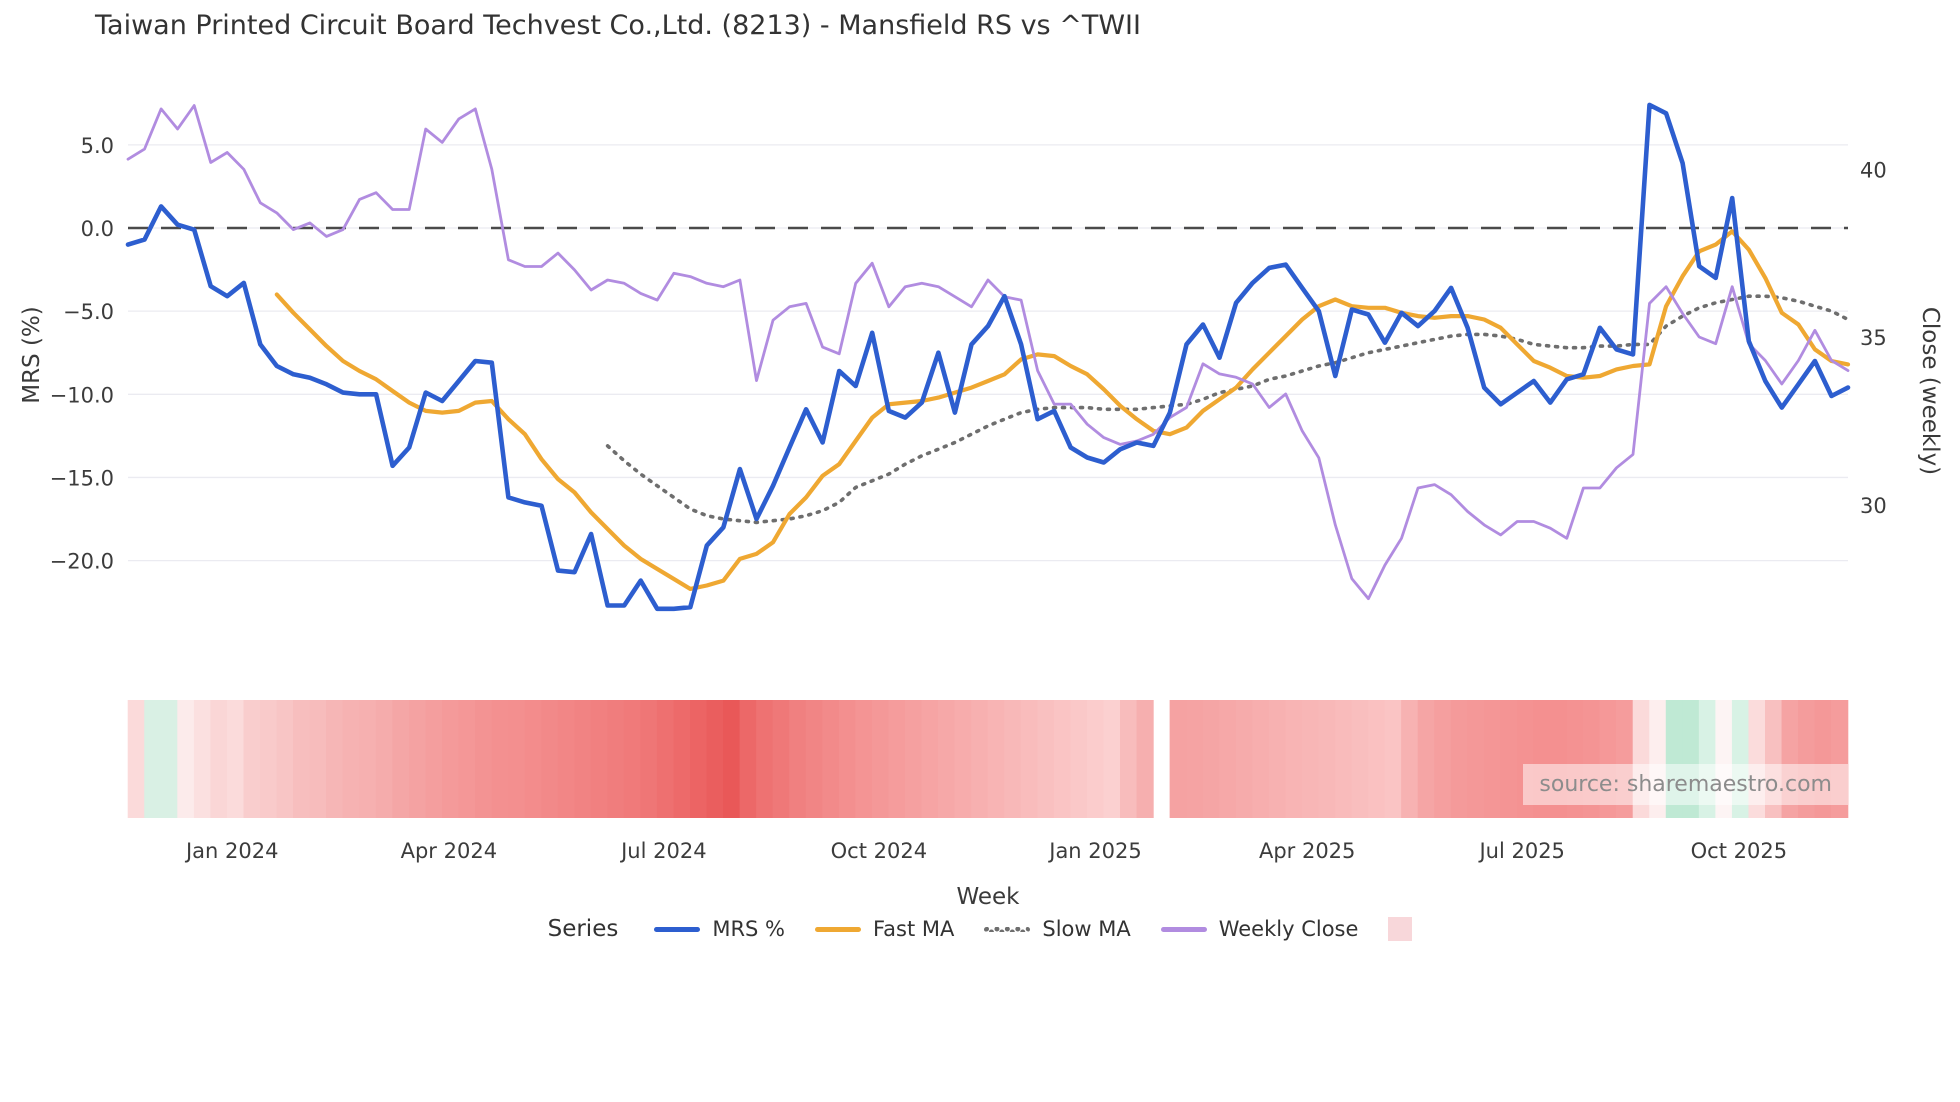 Image resolution: width=1960 pixels, height=1102 pixels. I want to click on x-axis-tick: Apr 2025, so click(1307, 851).